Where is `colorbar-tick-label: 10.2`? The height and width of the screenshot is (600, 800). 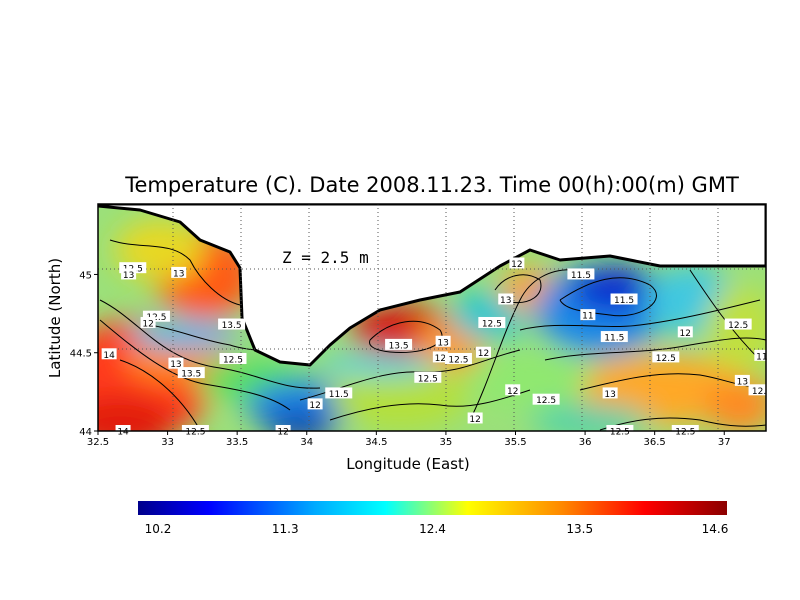
colorbar-tick-label: 10.2 is located at coordinates (158, 529).